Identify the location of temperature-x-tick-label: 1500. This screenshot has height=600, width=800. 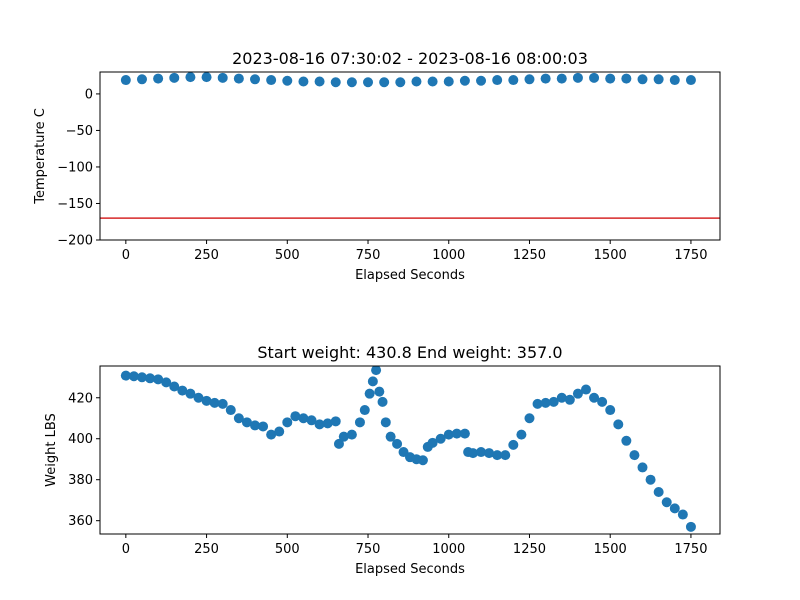
(610, 255).